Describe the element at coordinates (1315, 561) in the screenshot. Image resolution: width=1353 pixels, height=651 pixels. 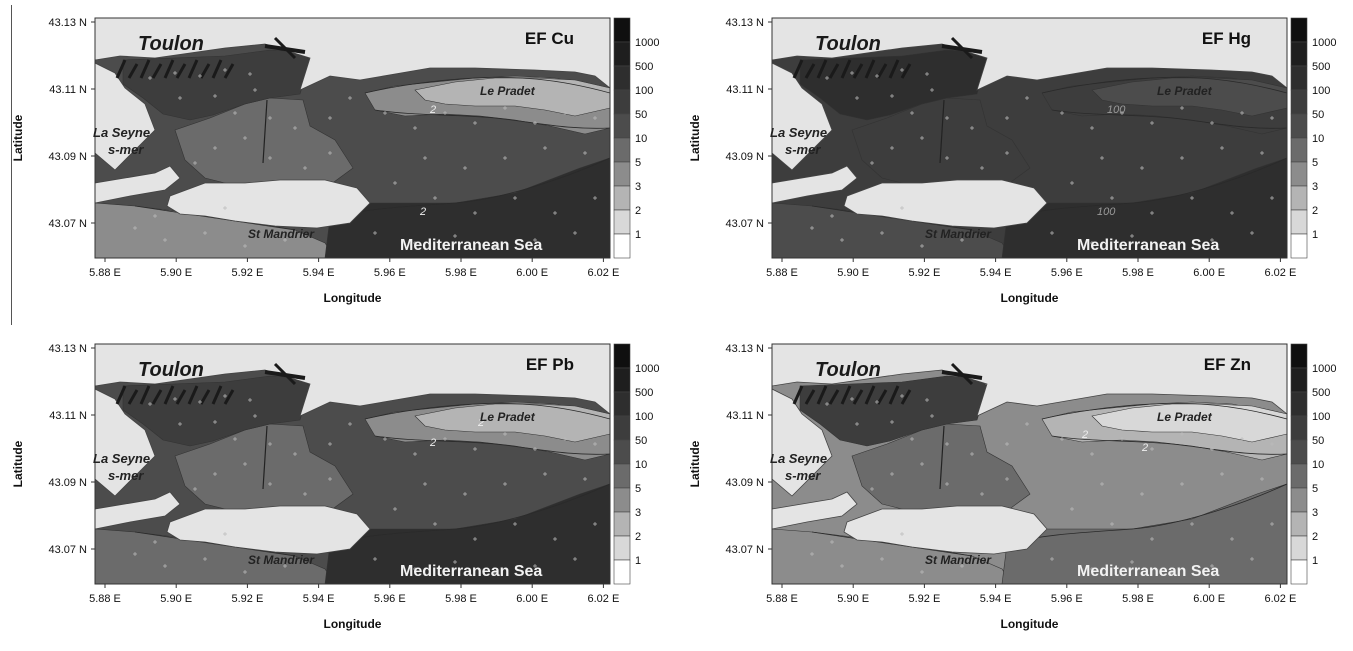
I see `legend-label: 1` at that location.